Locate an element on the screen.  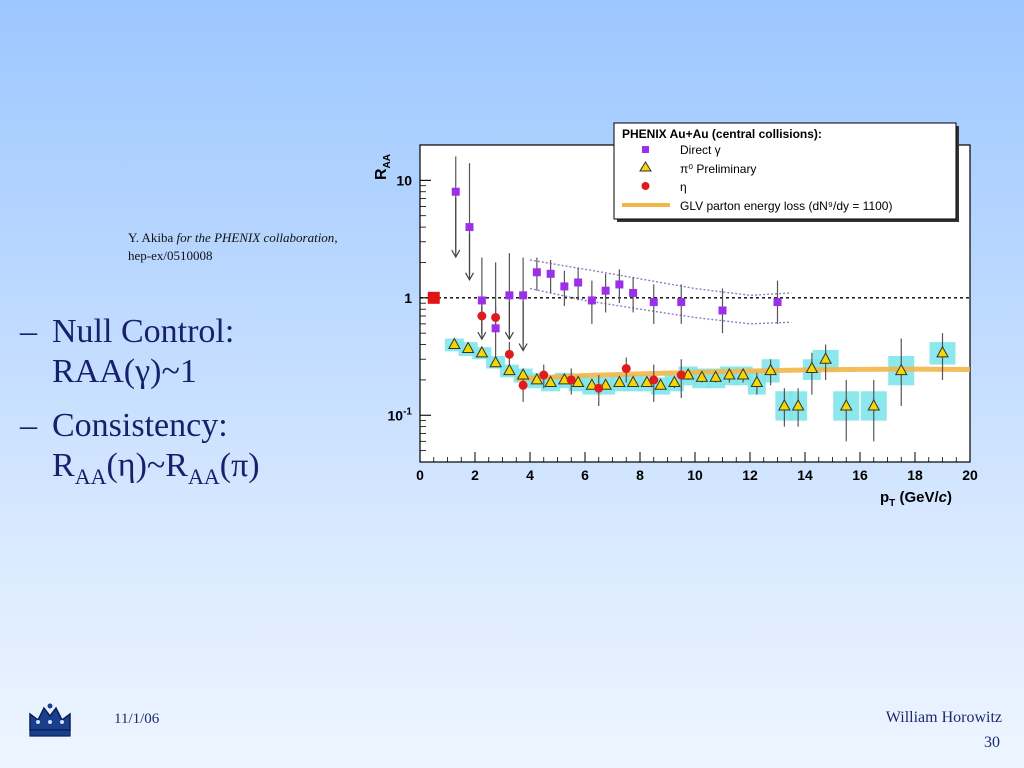
legend-entry-label: GLV parton energy loss (dN⁹/dy = 1100) is located at coordinates (786, 206).